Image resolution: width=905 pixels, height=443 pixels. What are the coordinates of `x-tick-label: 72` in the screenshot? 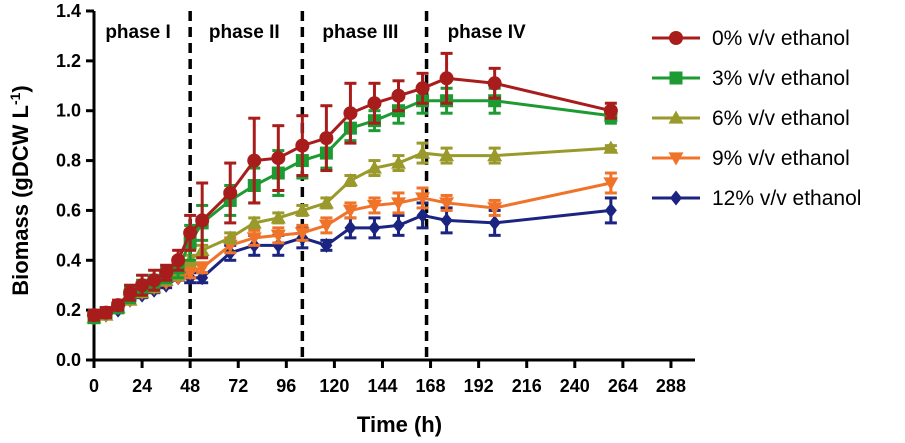 It's located at (238, 386).